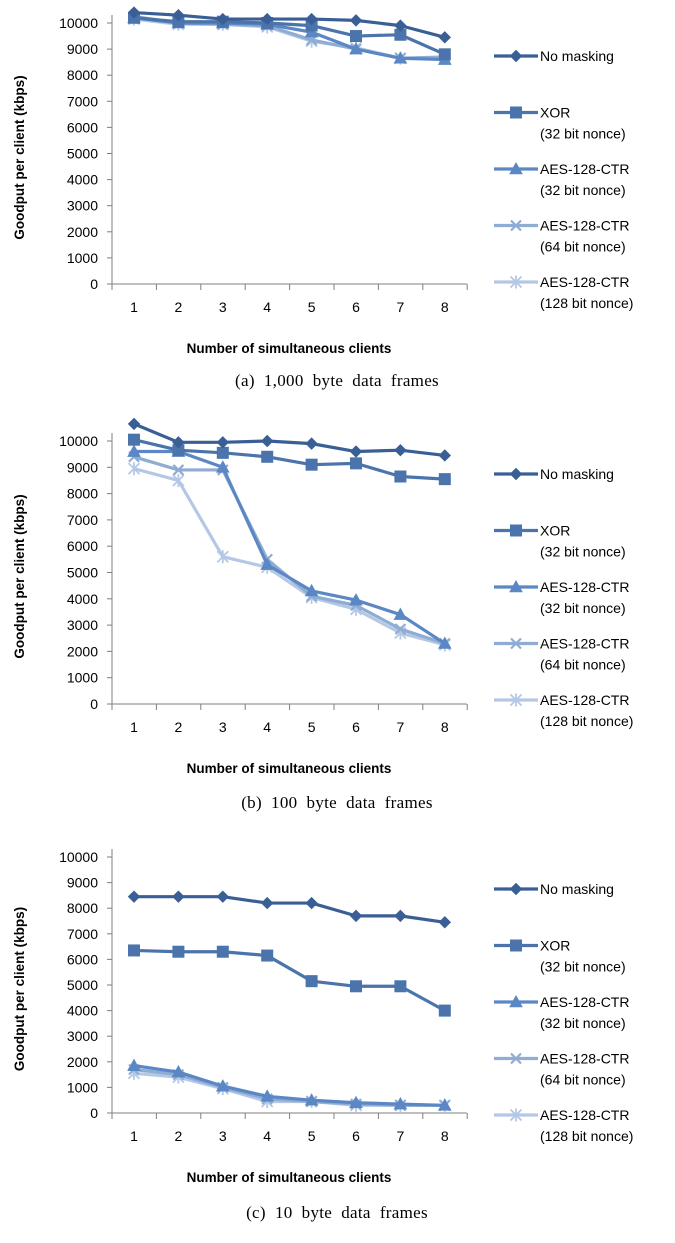 The height and width of the screenshot is (1243, 675). Describe the element at coordinates (82, 127) in the screenshot. I see `y-tick-label: 6000` at that location.